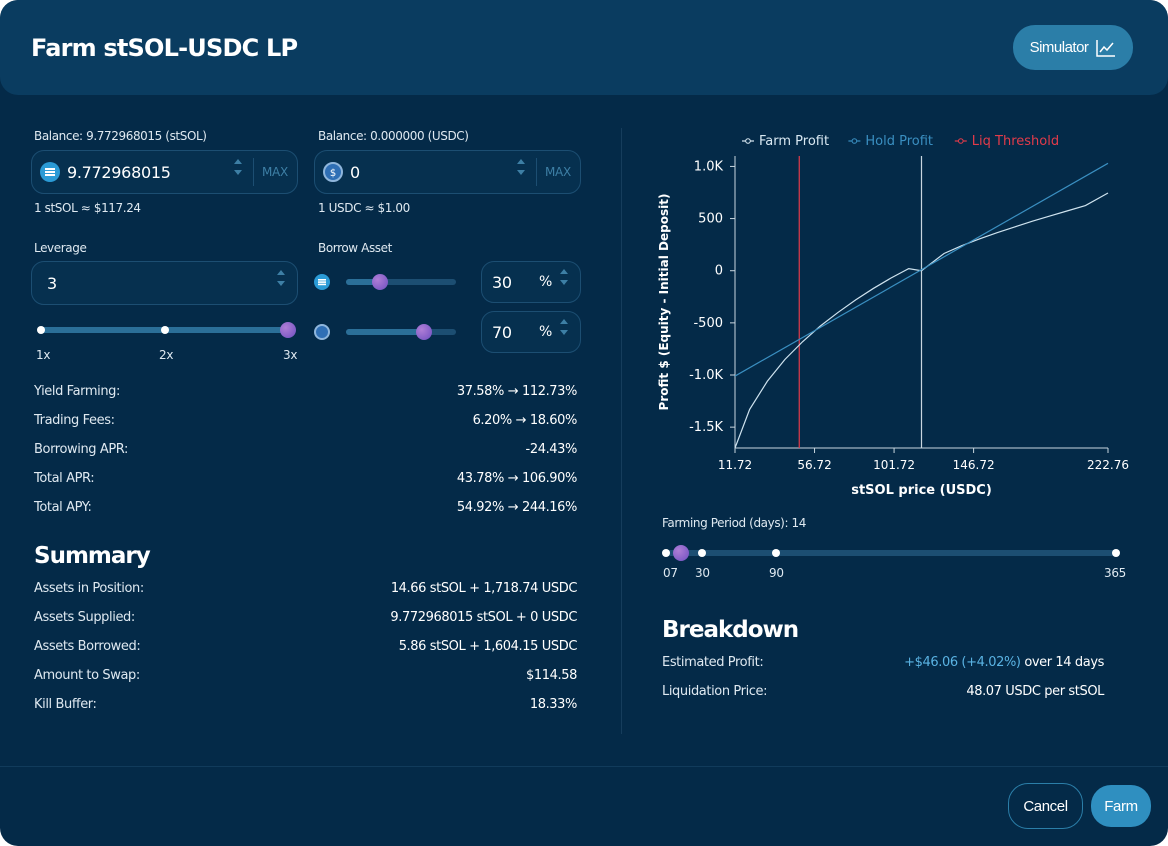 This screenshot has width=1168, height=846. Describe the element at coordinates (87, 675) in the screenshot. I see `summary-key: Amount to Swap:` at that location.